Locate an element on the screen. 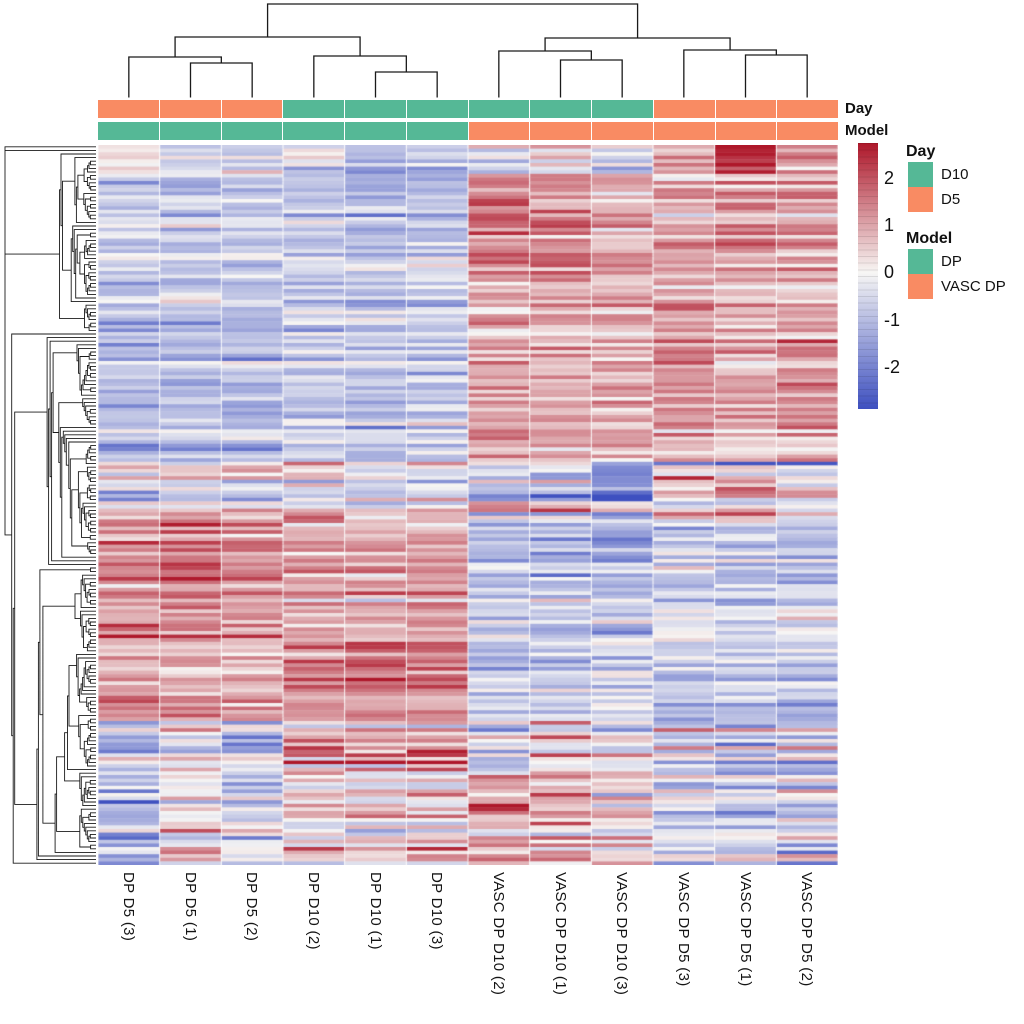 The width and height of the screenshot is (1024, 1024). colorbar is located at coordinates (868, 276).